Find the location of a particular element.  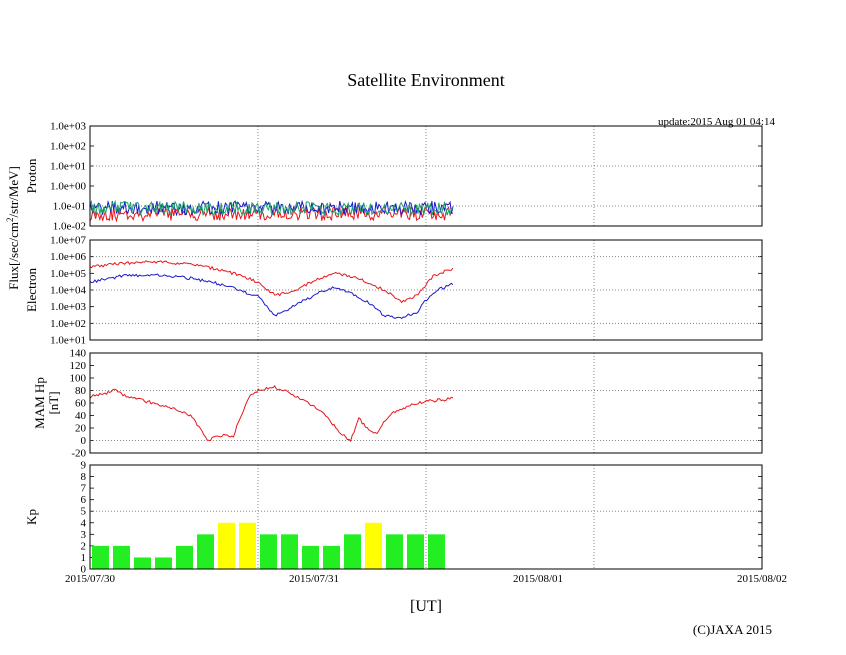

y-tick-label: 80 is located at coordinates (81, 391).